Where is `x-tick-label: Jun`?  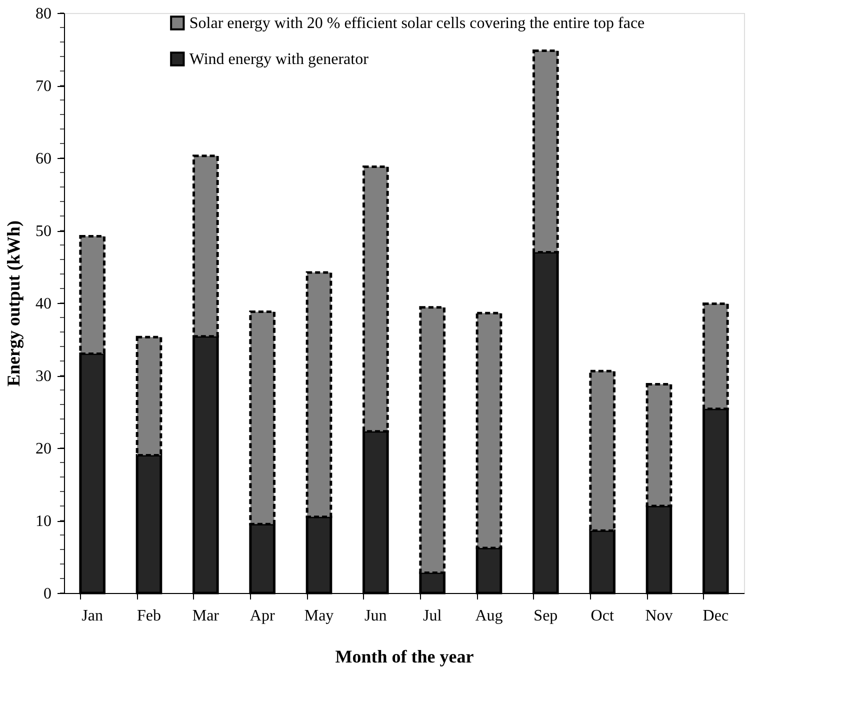
x-tick-label: Jun is located at coordinates (375, 616).